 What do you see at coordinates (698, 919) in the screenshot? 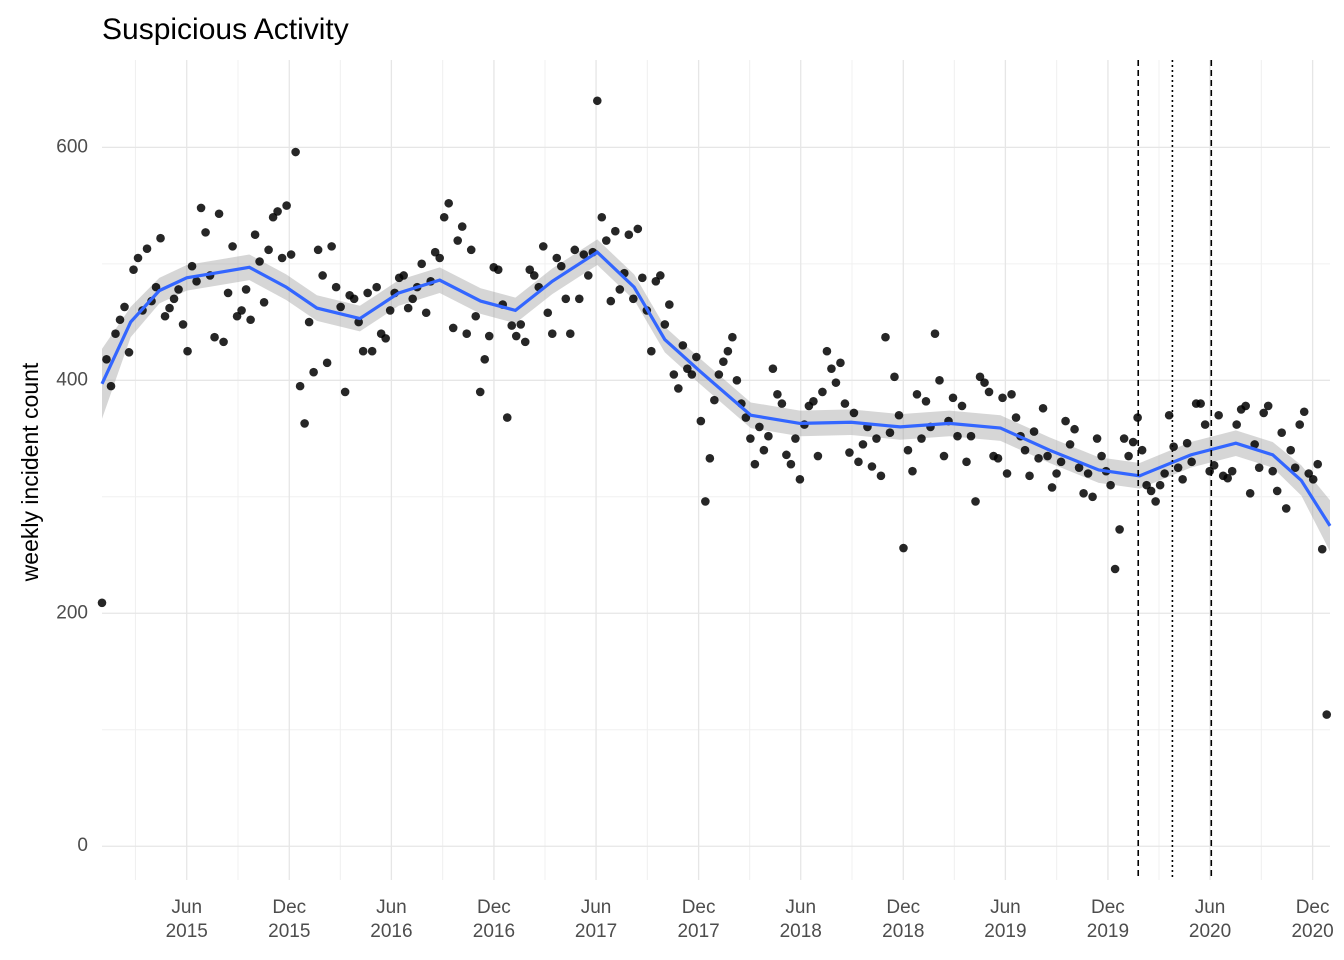
I see `x-tick-label: Dec 2017` at bounding box center [698, 919].